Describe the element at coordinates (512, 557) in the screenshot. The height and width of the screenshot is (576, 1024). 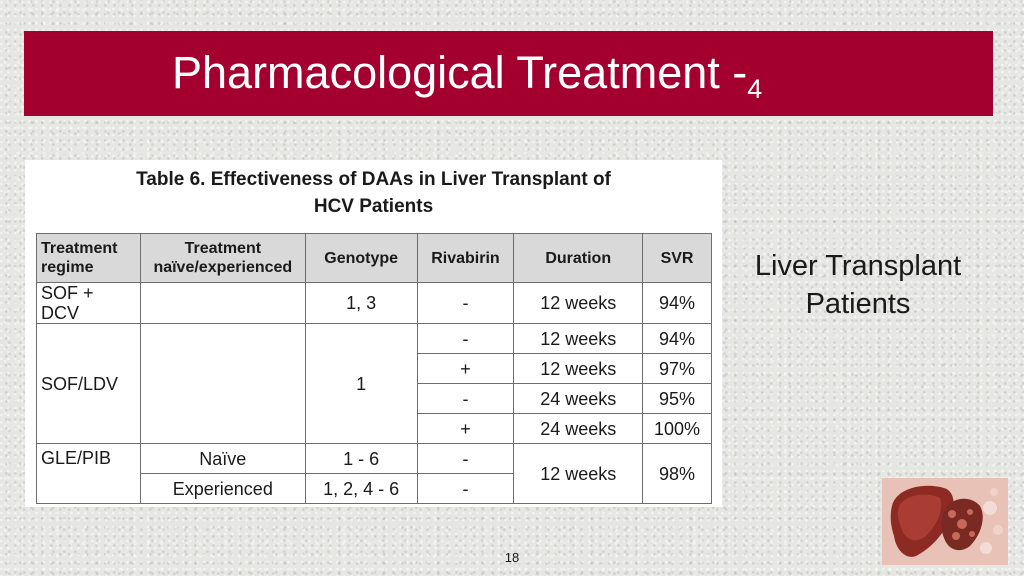
I see `page-number: 18` at that location.